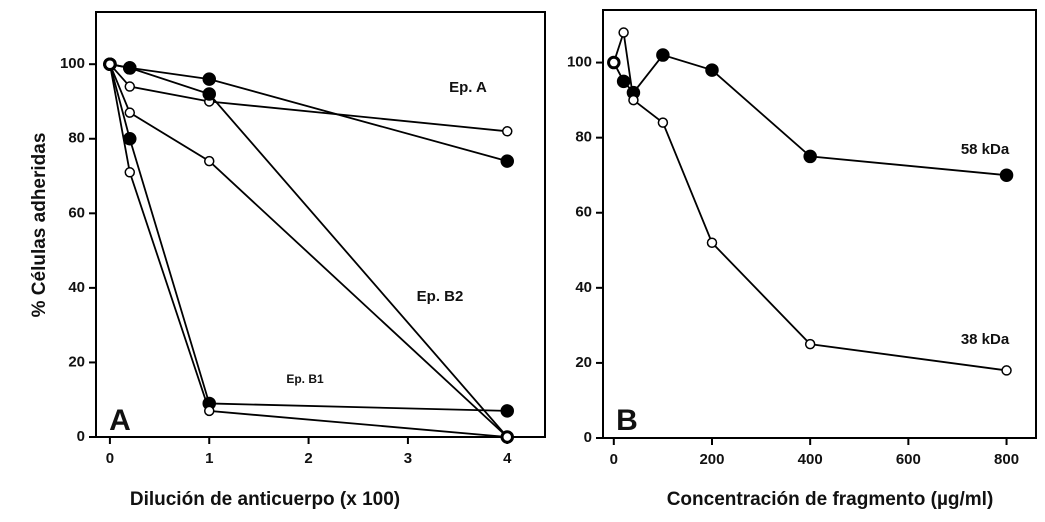 This screenshot has height=522, width=1045. What do you see at coordinates (1006, 459) in the screenshot?
I see `x-tick-label: 800` at bounding box center [1006, 459].